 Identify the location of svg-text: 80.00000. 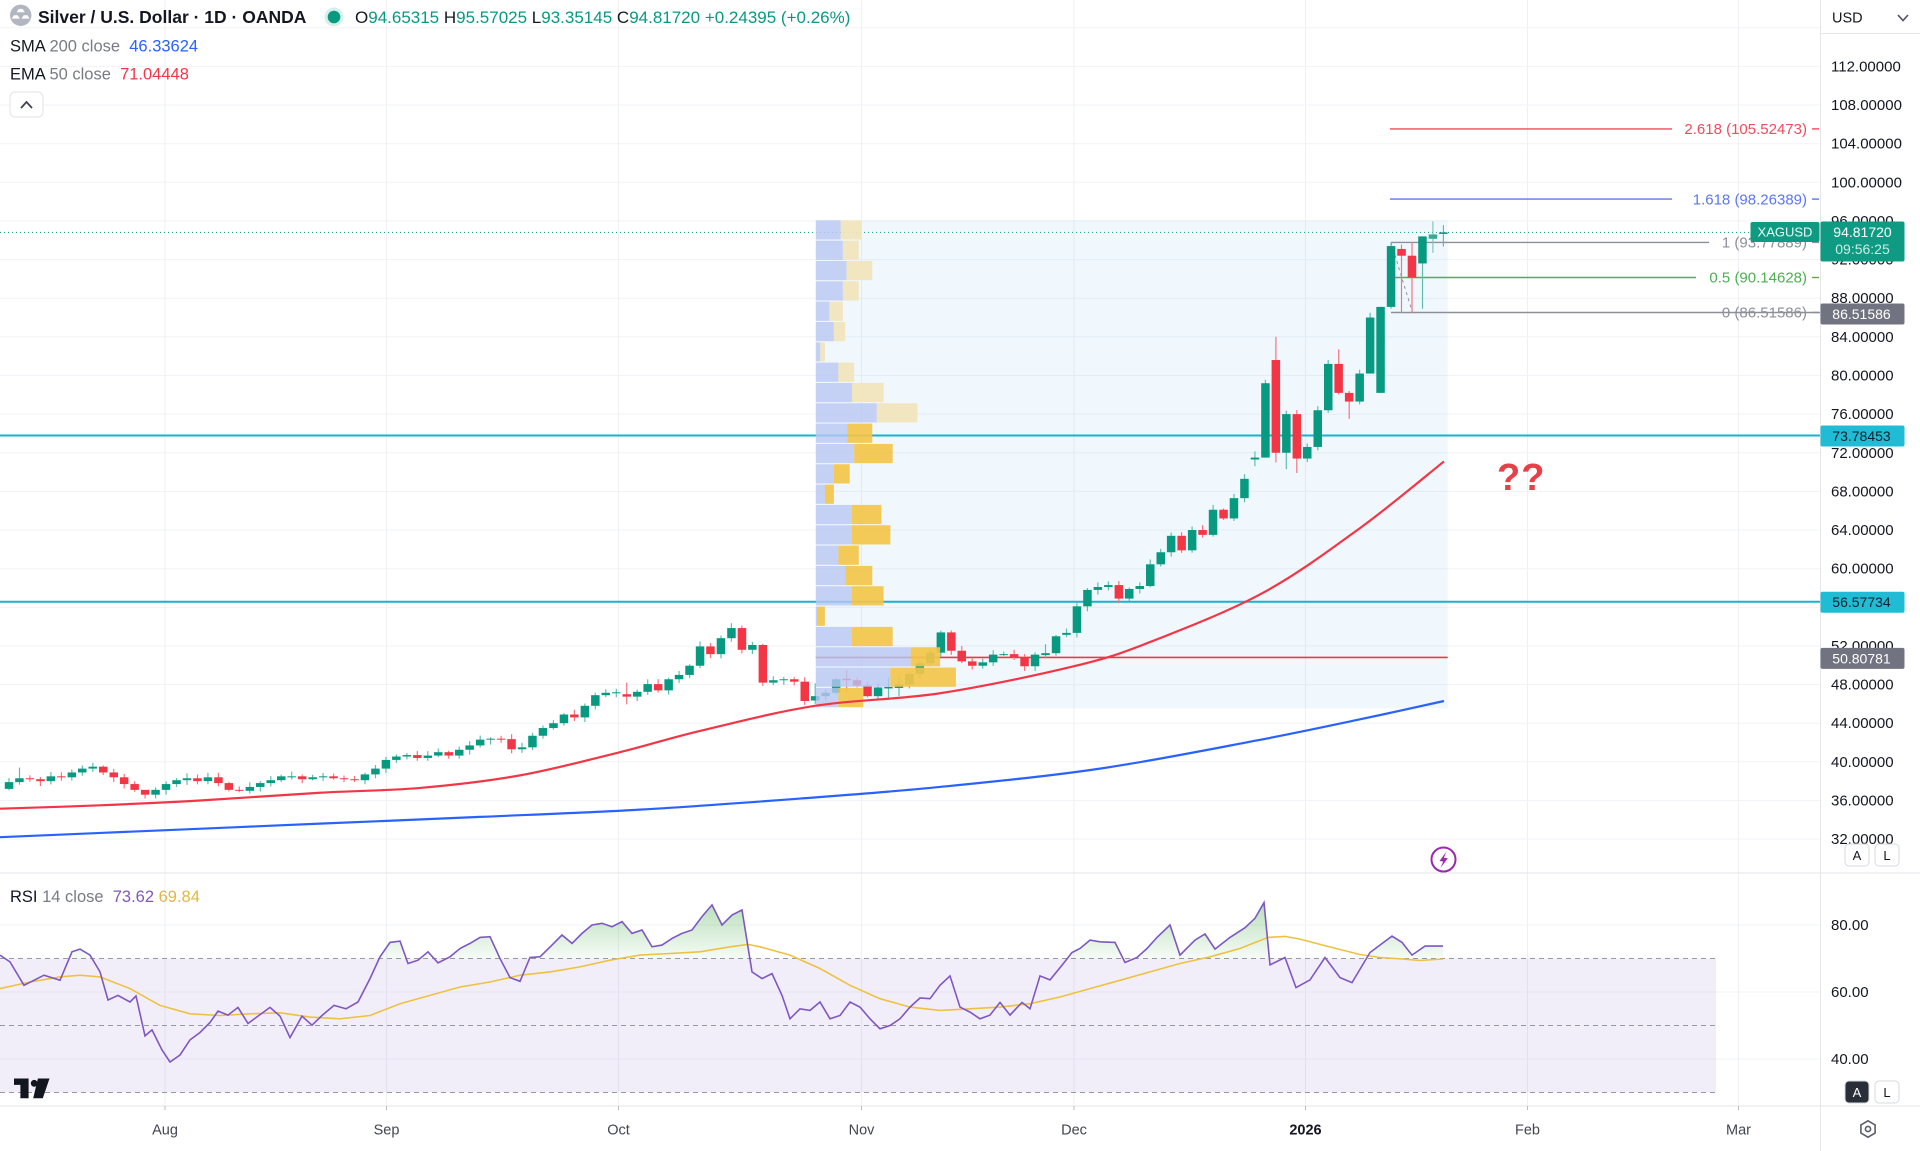
(1862, 376).